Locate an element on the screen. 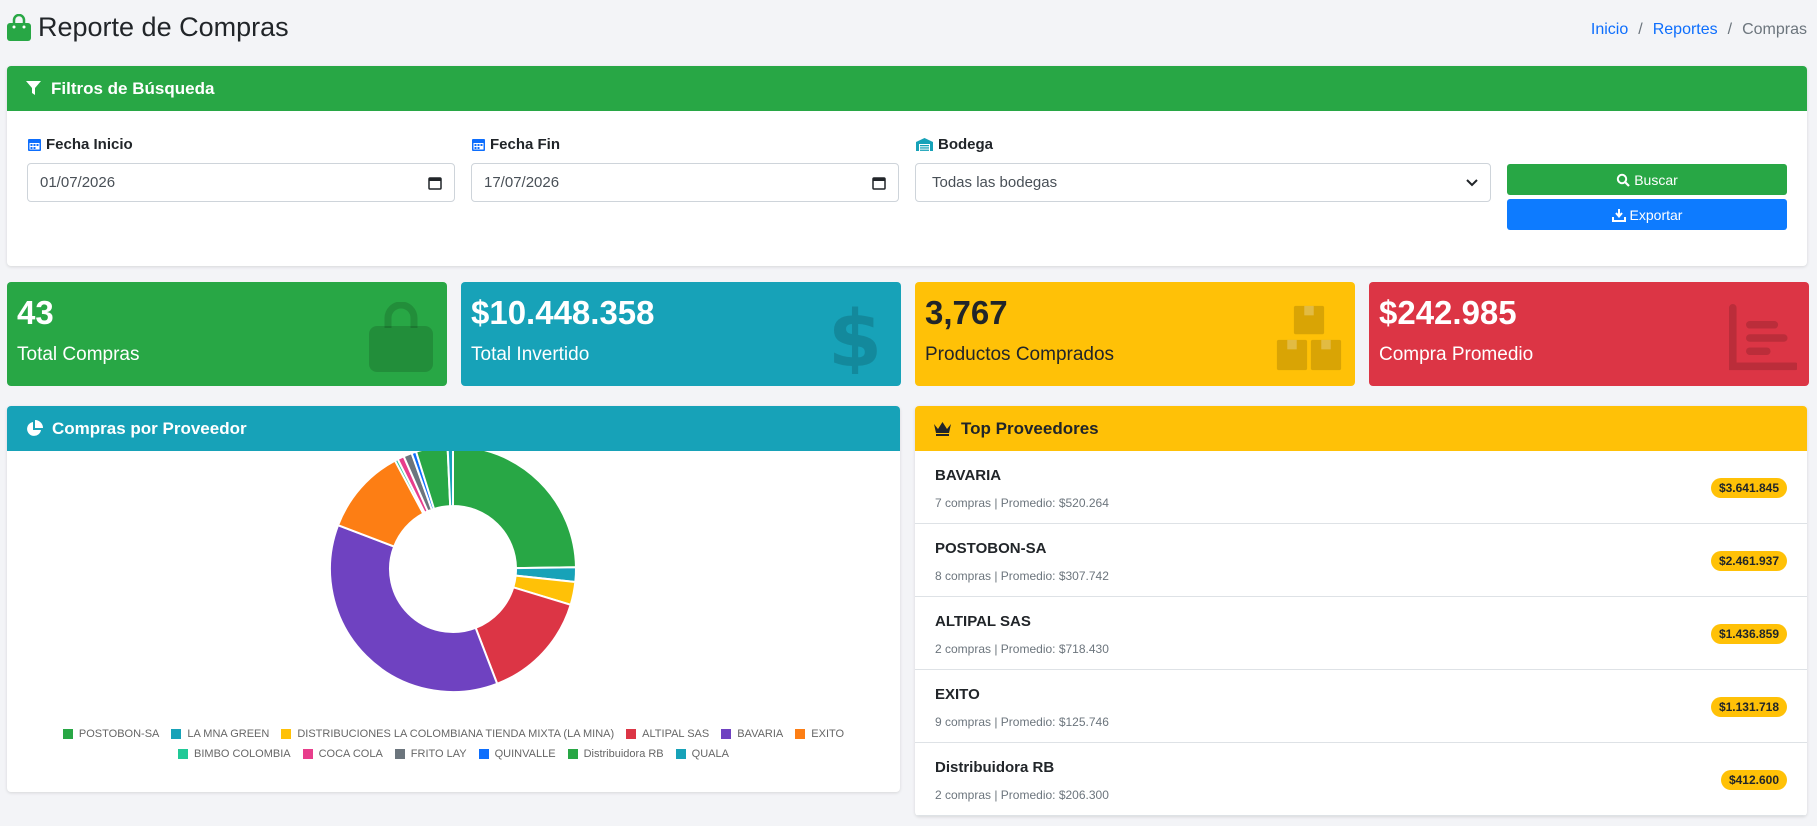 The image size is (1817, 826). proveedor-meta: 2 compras | Promedio: $206.300 is located at coordinates (1022, 795).